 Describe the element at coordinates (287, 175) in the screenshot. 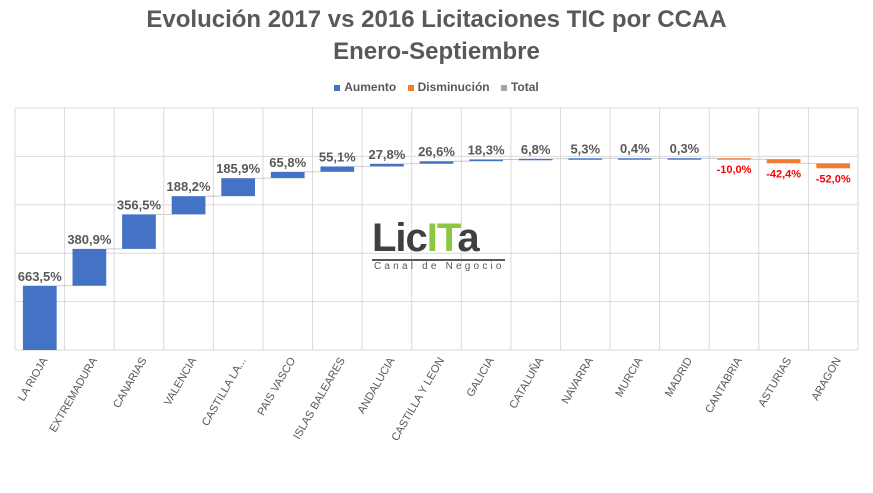

I see `bar-pais-vasco` at that location.